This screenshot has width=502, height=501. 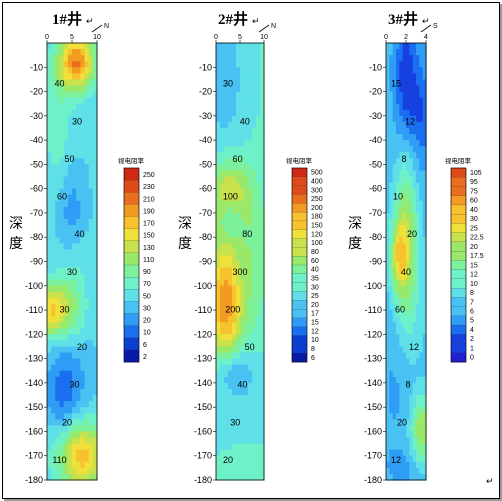 What do you see at coordinates (67, 422) in the screenshot?
I see `contour-label: 20` at bounding box center [67, 422].